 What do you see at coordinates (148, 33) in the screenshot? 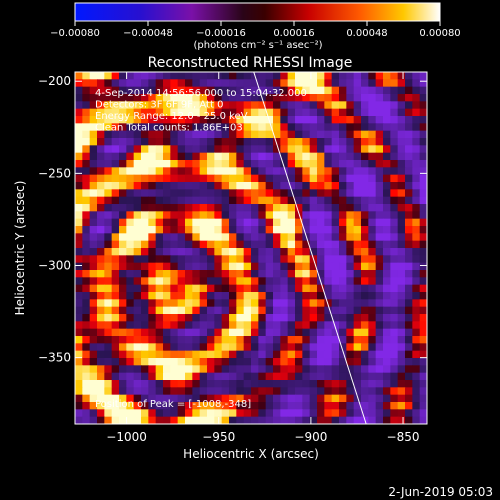
I see `colorbar-tick-label: −0.00048` at bounding box center [148, 33].